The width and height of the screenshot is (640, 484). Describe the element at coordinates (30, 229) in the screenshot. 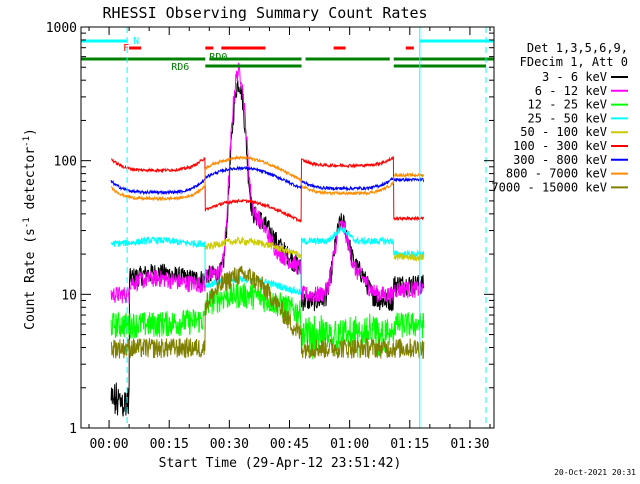

I see `y-axis-label: Count Rate (s-1 detector-1)` at that location.